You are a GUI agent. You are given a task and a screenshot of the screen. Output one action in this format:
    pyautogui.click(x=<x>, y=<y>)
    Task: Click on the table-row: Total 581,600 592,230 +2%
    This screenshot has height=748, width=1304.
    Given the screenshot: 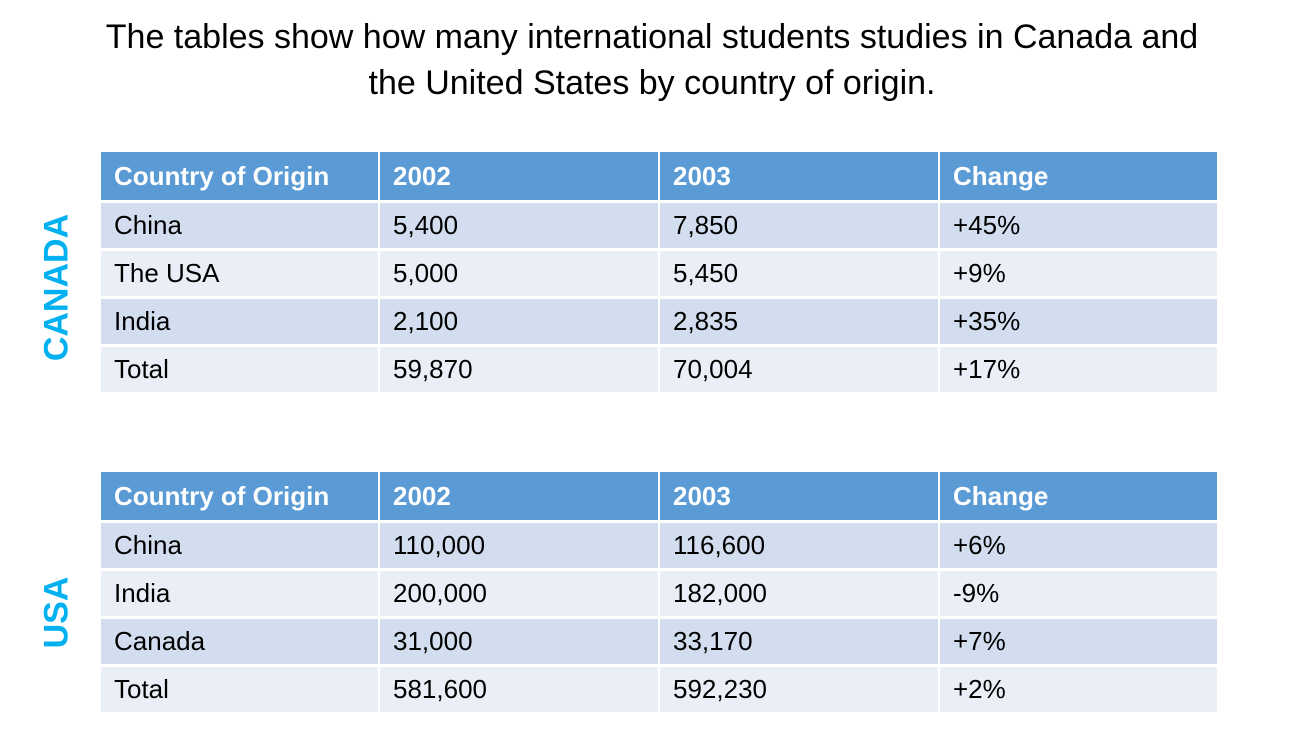 What is the action you would take?
    pyautogui.click(x=660, y=691)
    